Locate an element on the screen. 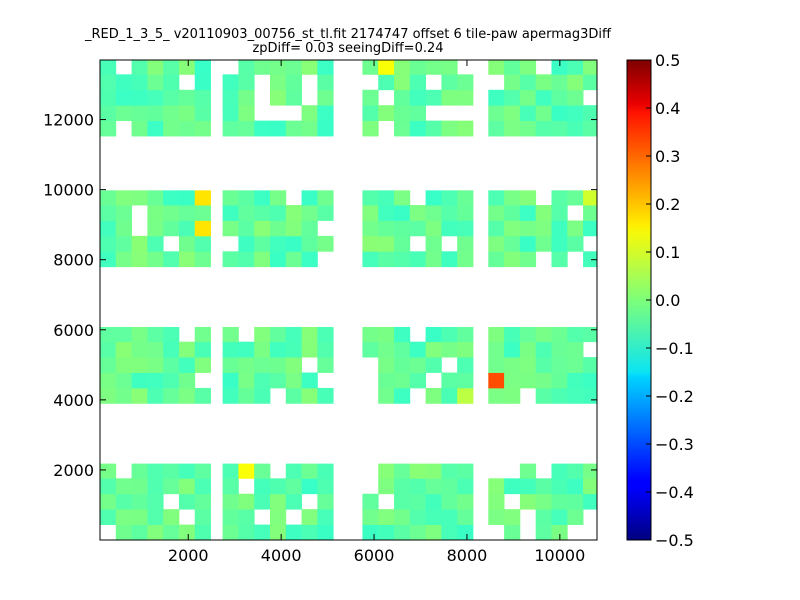 This screenshot has width=800, height=600. colorbar-tick-label: −0.3 is located at coordinates (674, 444).